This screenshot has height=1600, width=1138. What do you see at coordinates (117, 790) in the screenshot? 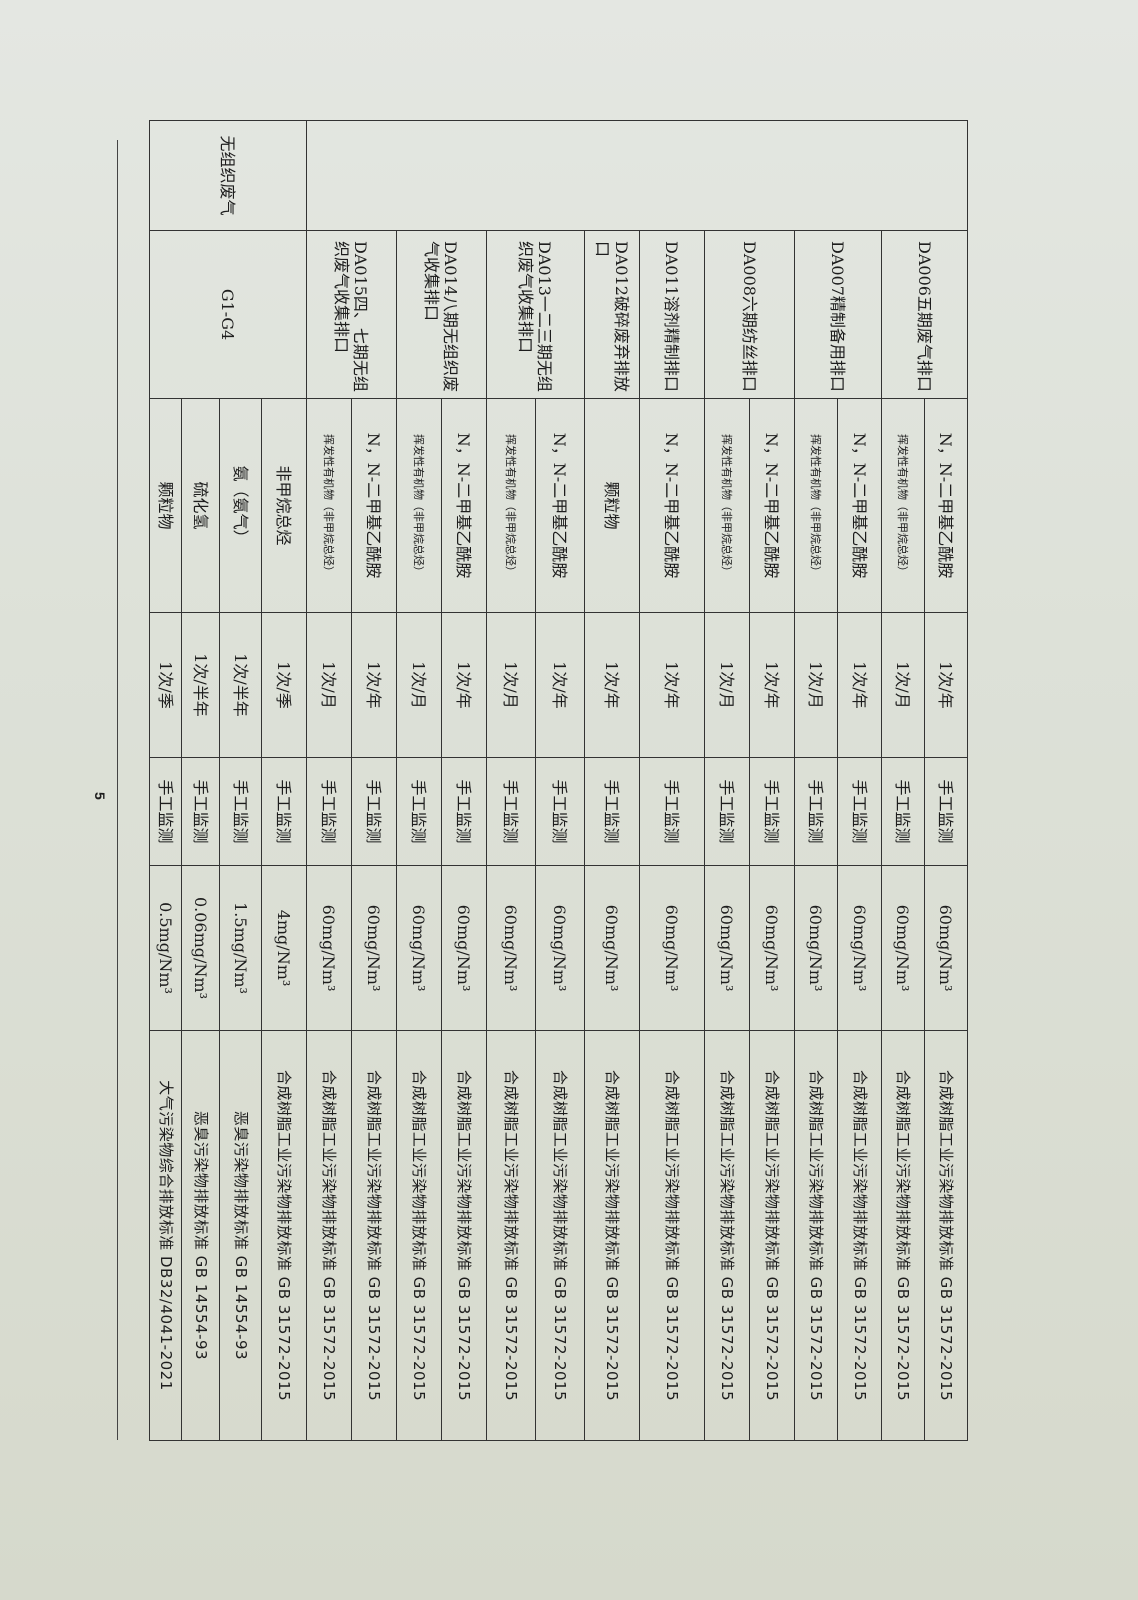
I see `footer-rule` at bounding box center [117, 790].